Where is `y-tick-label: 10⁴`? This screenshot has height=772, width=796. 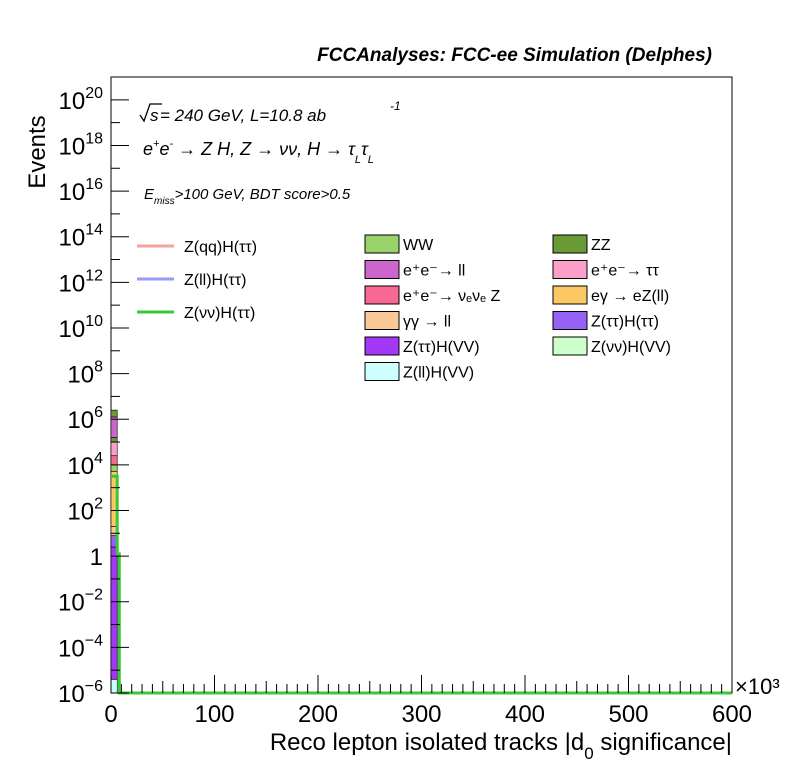
y-tick-label: 10⁴ is located at coordinates (85, 465).